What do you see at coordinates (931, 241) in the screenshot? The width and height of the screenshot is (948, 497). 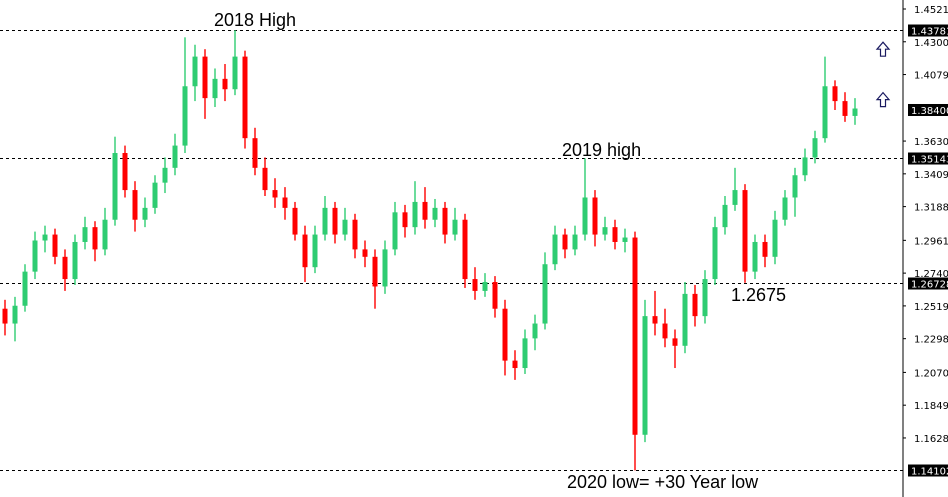 I see `y-tick-label: 1.29610` at bounding box center [931, 241].